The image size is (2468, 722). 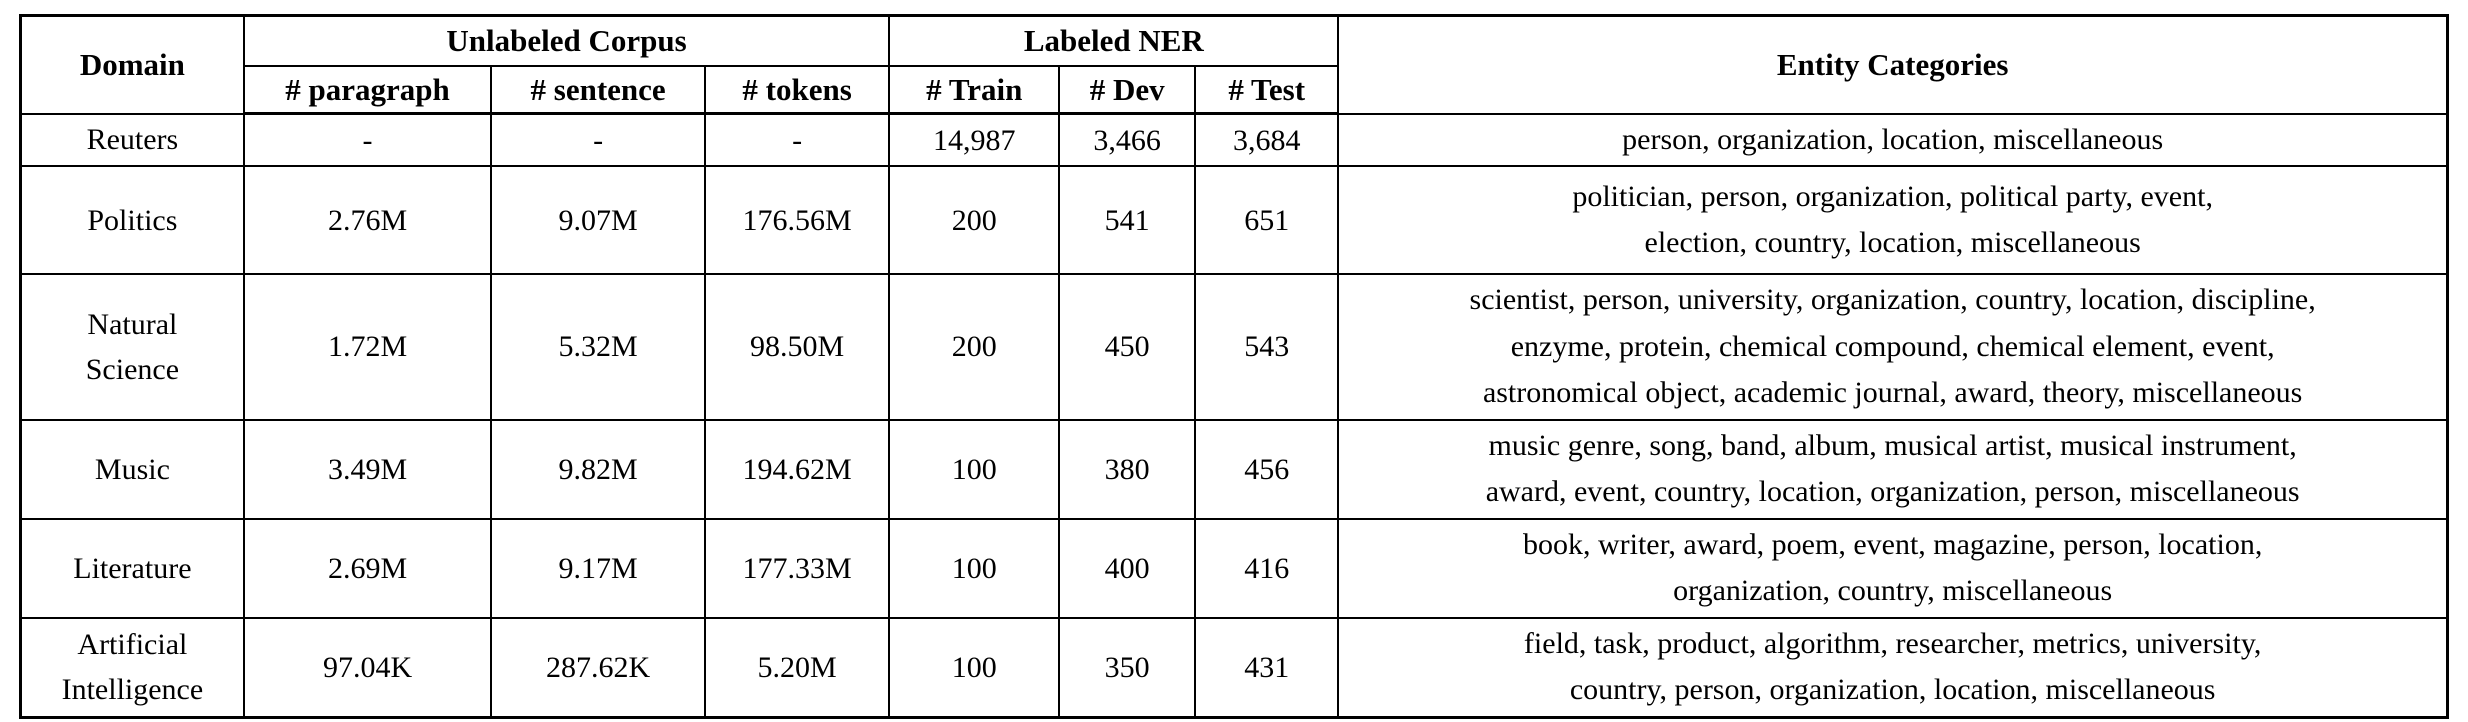 I want to click on header-labeled-ner: Labeled NER, so click(x=1114, y=40).